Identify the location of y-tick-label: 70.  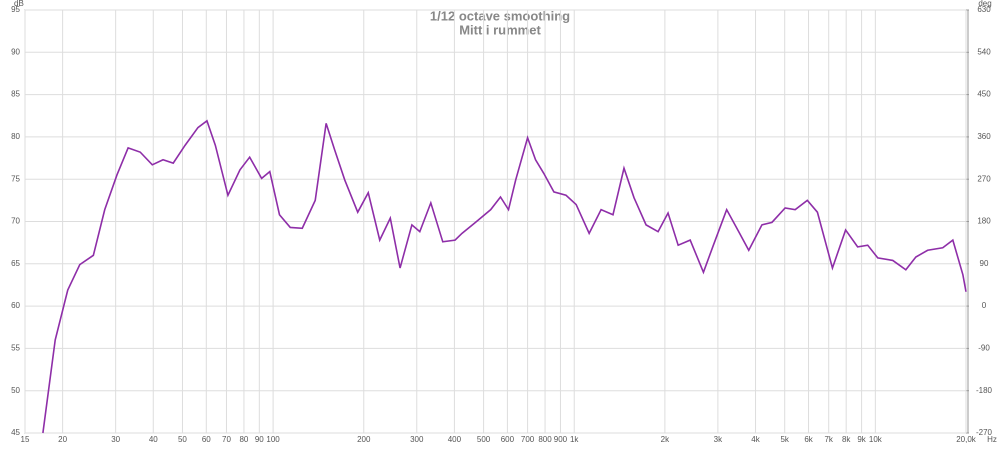
(15, 221).